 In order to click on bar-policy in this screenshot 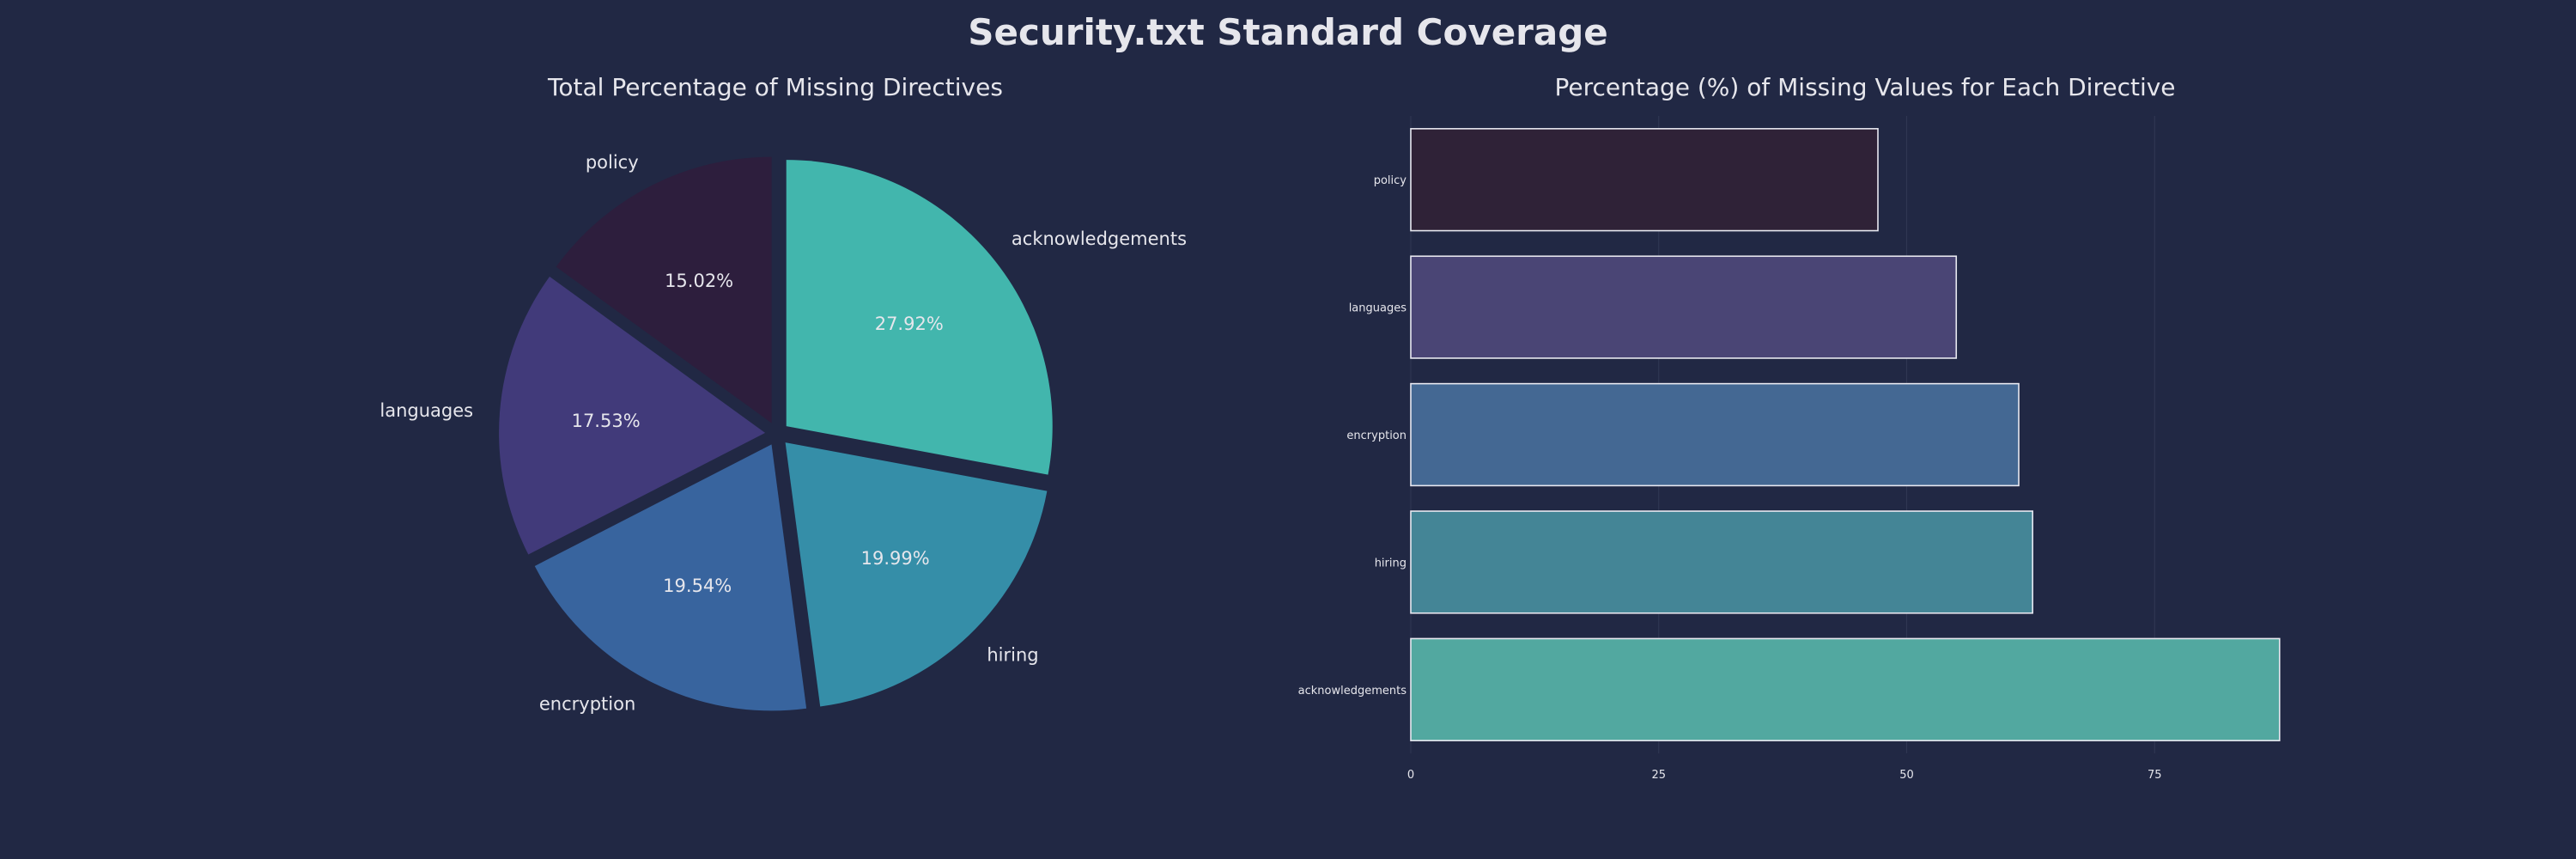, I will do `click(1645, 180)`.